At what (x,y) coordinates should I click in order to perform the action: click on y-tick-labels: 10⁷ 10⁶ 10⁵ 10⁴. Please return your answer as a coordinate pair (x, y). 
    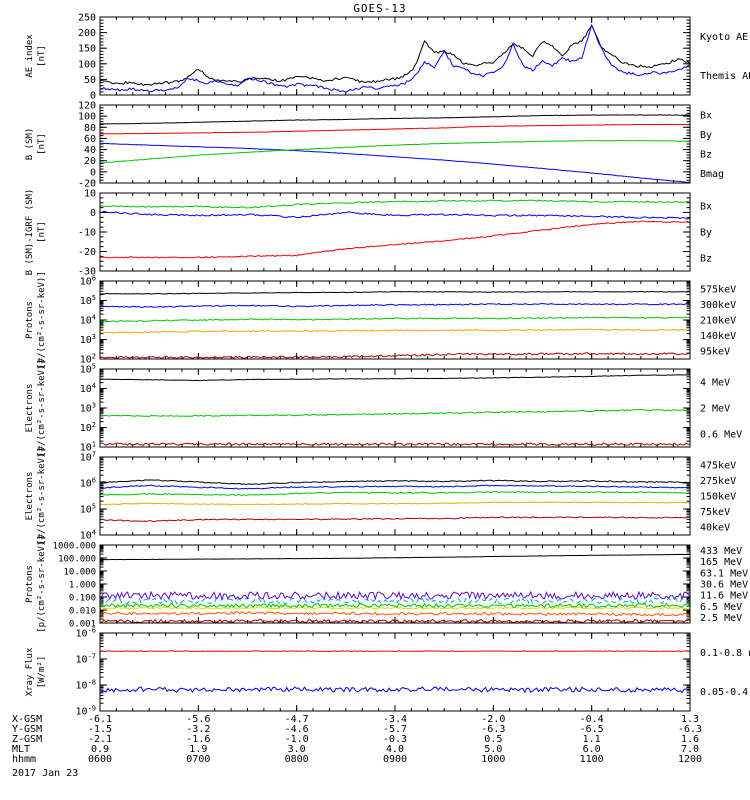
    Looking at the image, I should click on (88, 496).